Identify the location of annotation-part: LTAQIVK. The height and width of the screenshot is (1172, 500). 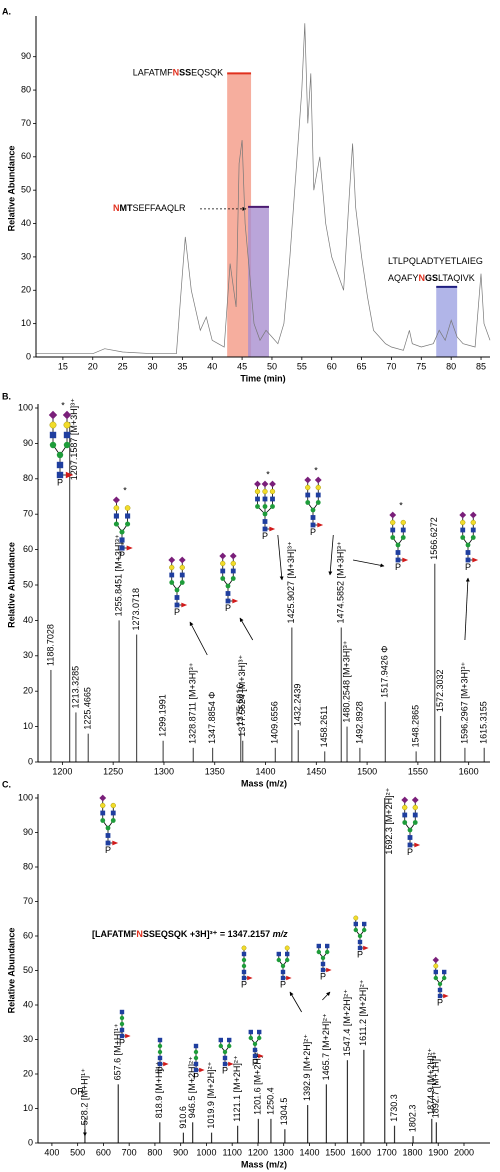
(456, 278).